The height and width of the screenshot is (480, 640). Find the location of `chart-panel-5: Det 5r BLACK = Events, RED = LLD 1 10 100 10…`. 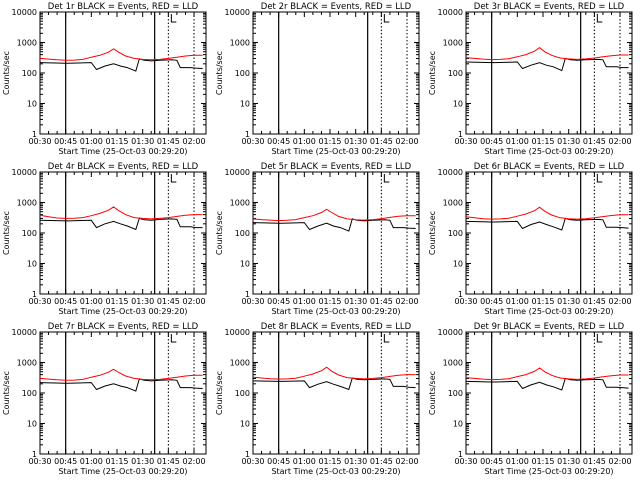

chart-panel-5: Det 5r BLACK = Events, RED = LLD 1 10 100 10… is located at coordinates (317, 239).